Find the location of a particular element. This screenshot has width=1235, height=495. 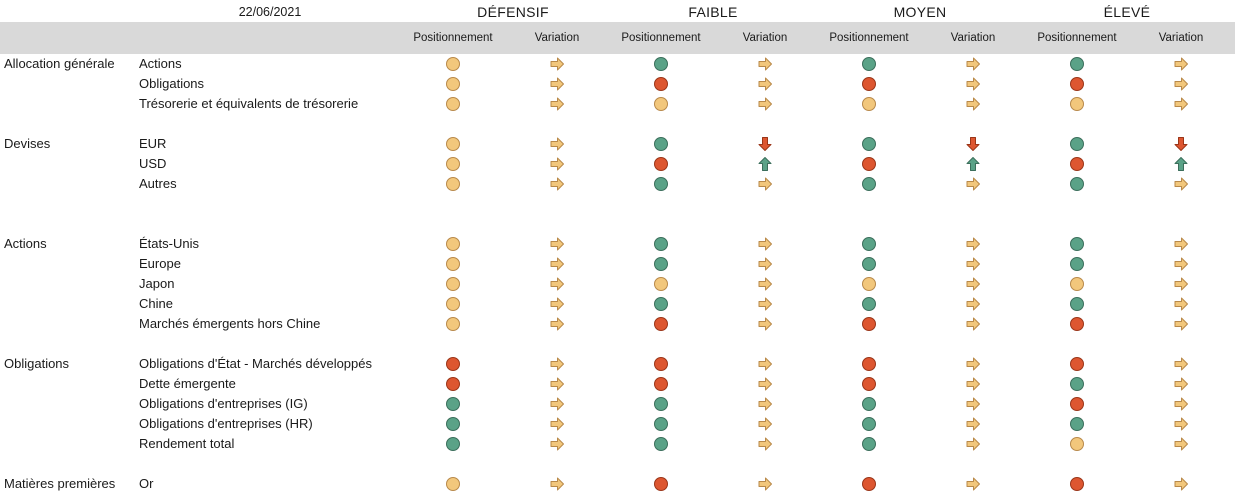

table-row: USD is located at coordinates (617, 164).